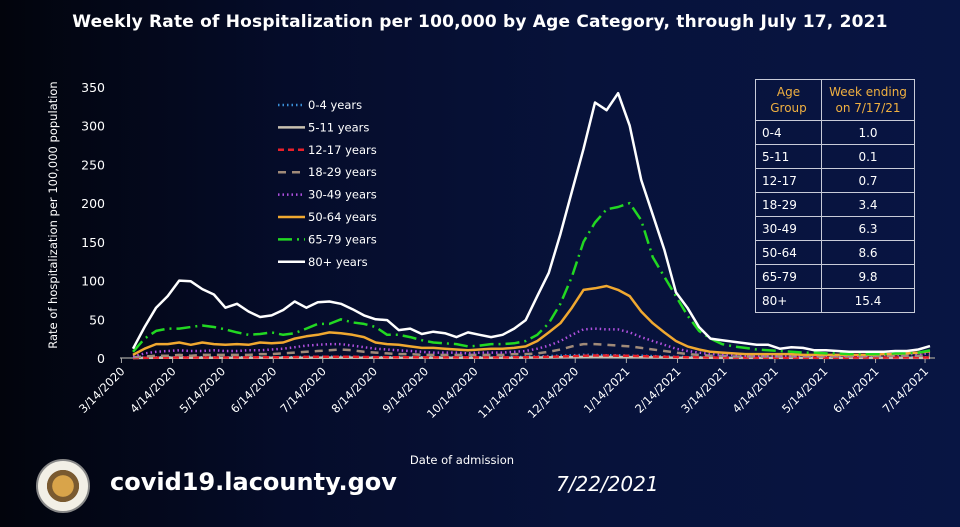 The image size is (960, 527). I want to click on x-tick-label: 6/14/2021, so click(856, 390).